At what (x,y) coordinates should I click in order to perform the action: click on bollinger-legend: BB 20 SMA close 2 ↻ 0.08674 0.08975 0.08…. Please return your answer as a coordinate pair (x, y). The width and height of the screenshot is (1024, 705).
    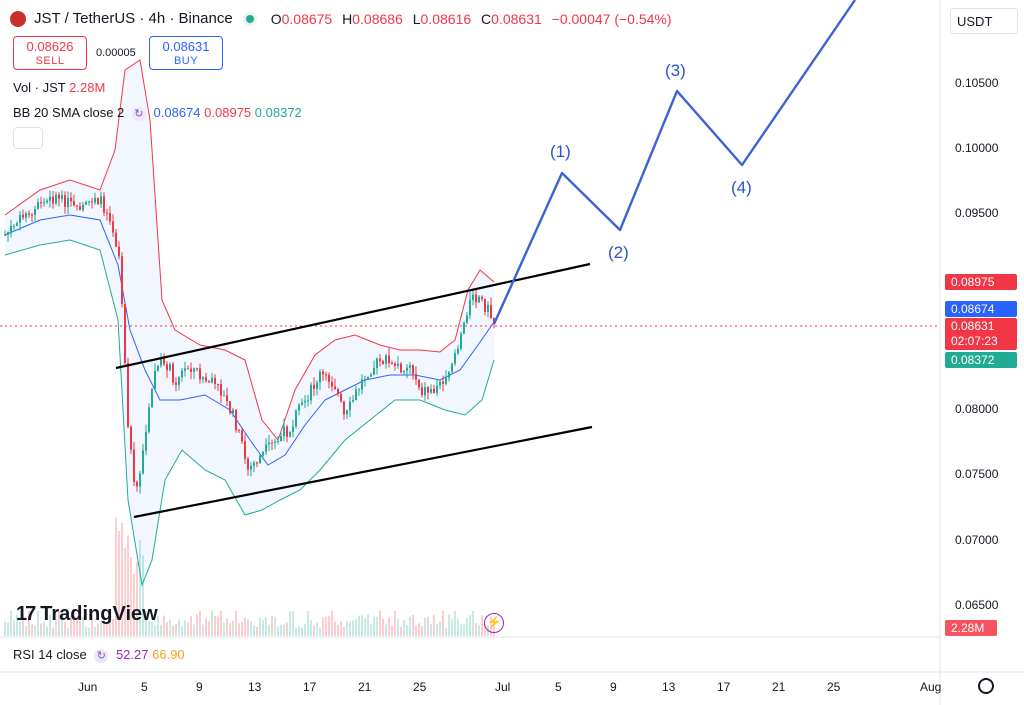
    Looking at the image, I should click on (157, 113).